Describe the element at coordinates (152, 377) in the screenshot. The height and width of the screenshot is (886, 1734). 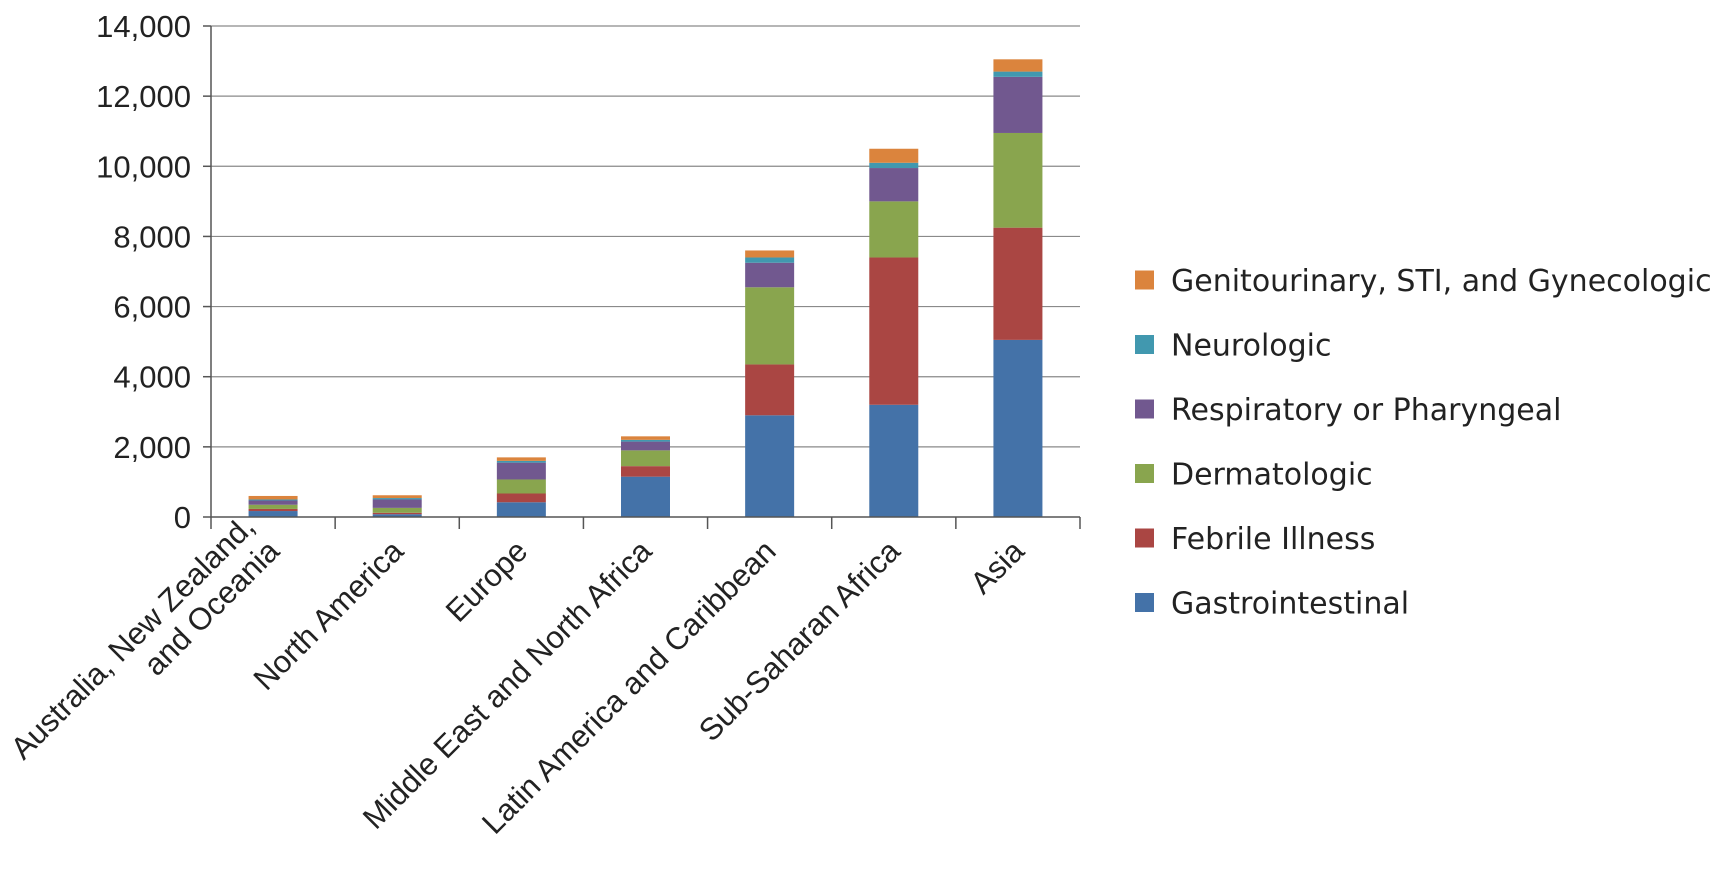
I see `y-tick-label: 4,000` at that location.